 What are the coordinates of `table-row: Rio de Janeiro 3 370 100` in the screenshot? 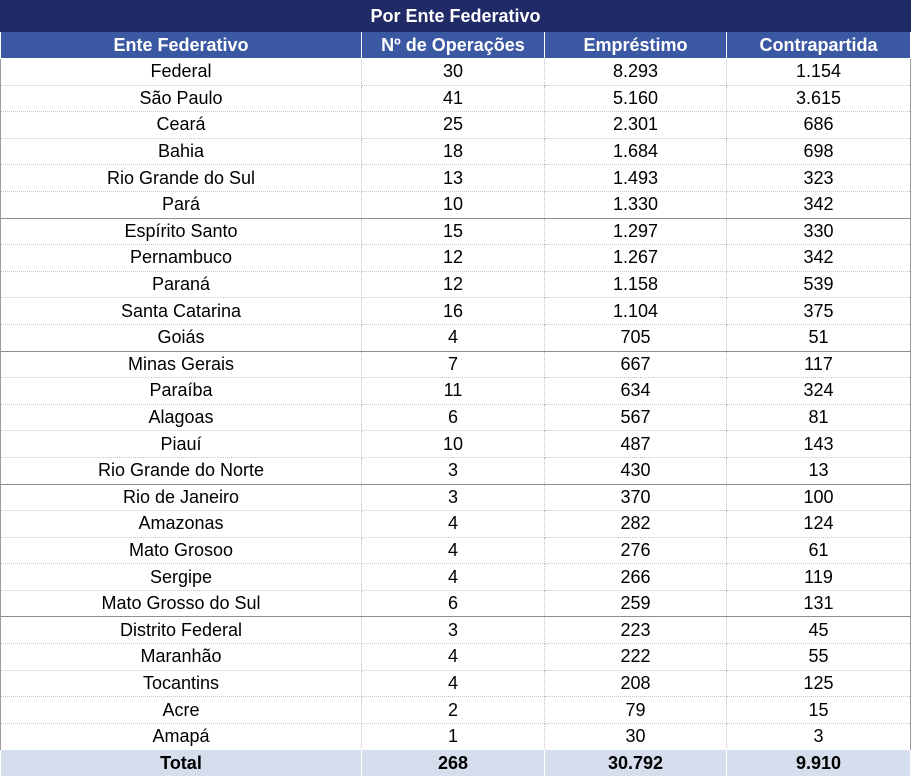 It's located at (455, 498).